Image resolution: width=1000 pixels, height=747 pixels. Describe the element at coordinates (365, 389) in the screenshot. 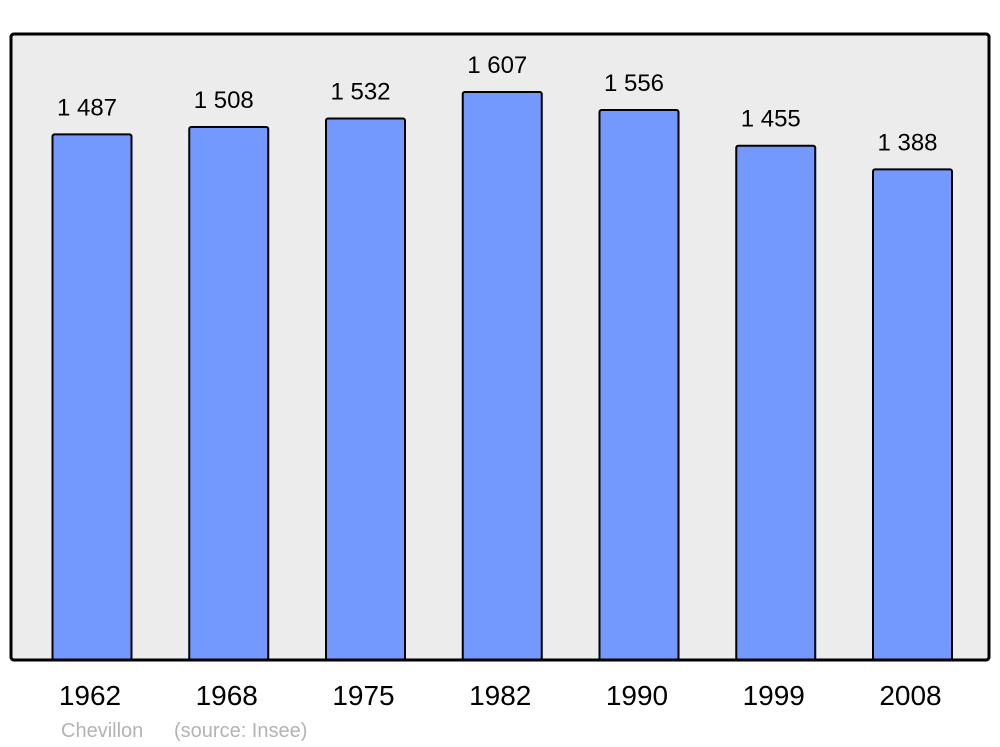

I see `bar-1975` at that location.